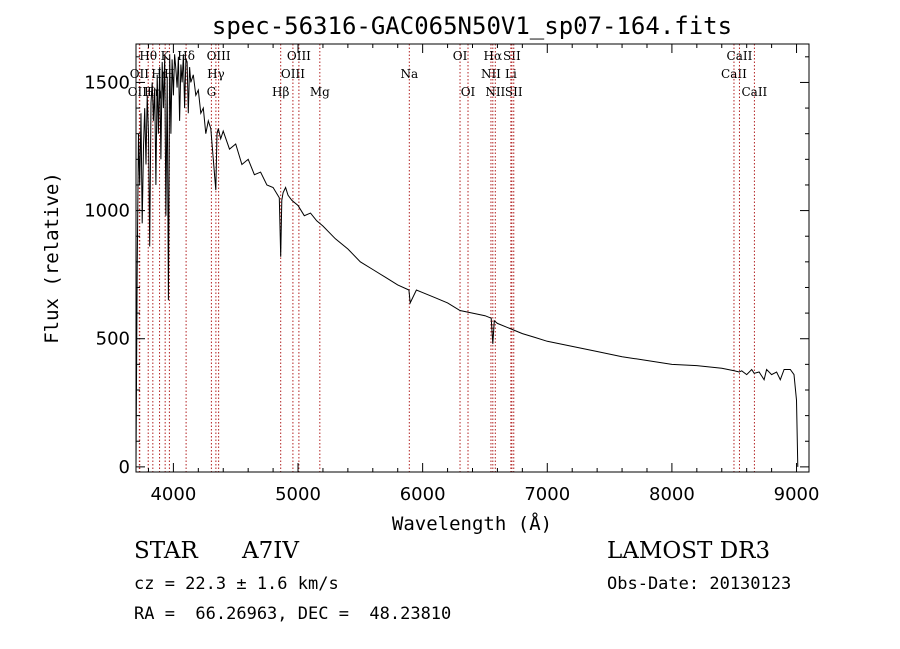 This screenshot has height=649, width=900. What do you see at coordinates (472, 26) in the screenshot?
I see `chart-title: spec-56316-GAC065N50V1_sp07-164.fits` at bounding box center [472, 26].